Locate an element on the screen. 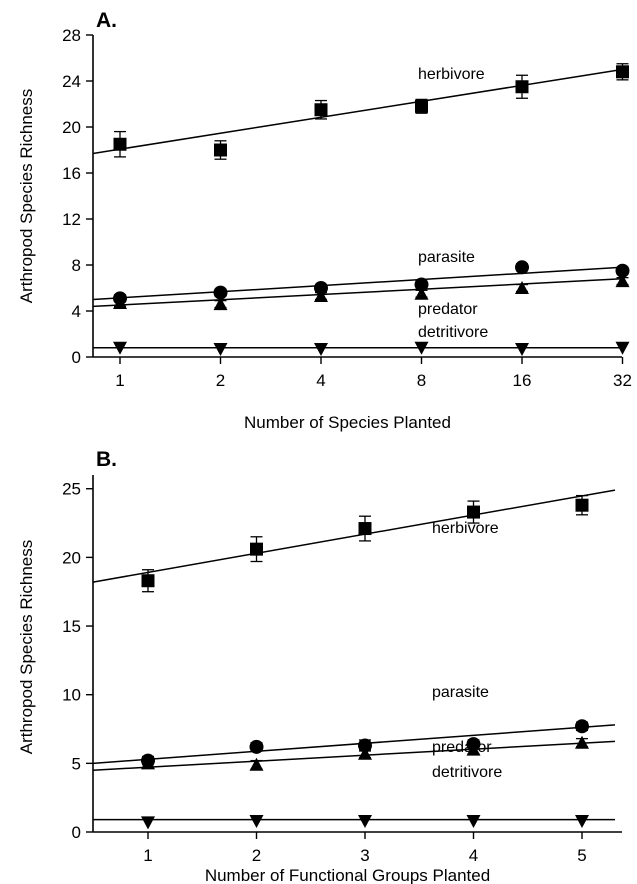 The image size is (637, 884). panel-label: B. is located at coordinates (106, 459).